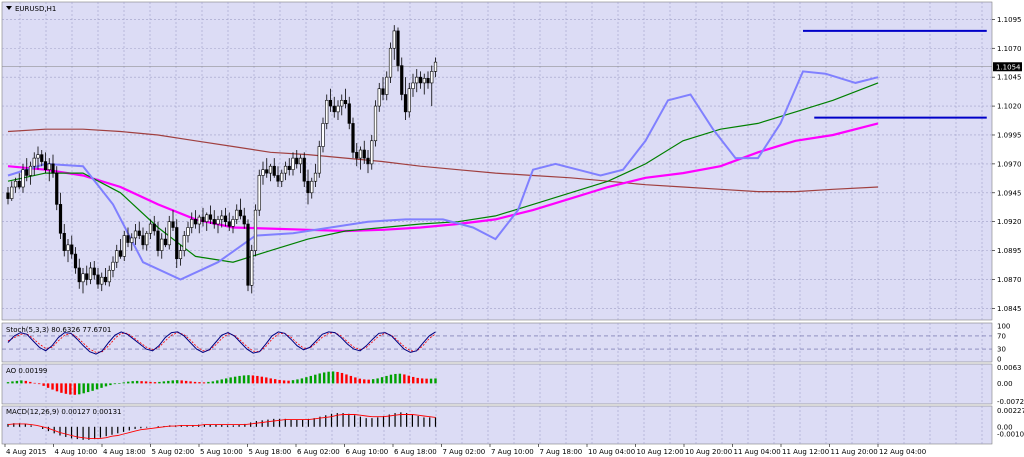 The height and width of the screenshot is (457, 1024). I want to click on time-tick-label: 7 Aug 10:00, so click(512, 452).